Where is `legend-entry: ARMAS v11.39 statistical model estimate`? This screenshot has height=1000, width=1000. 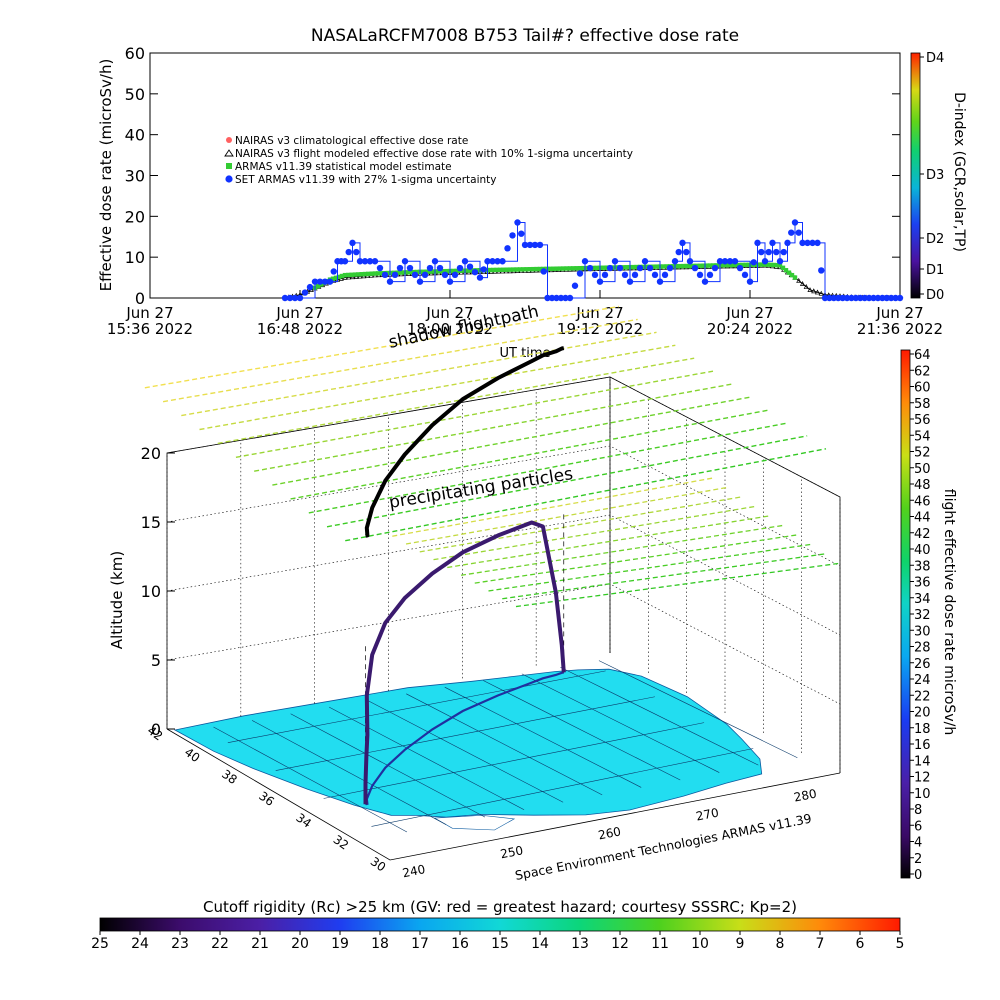 legend-entry: ARMAS v11.39 statistical model estimate is located at coordinates (343, 167).